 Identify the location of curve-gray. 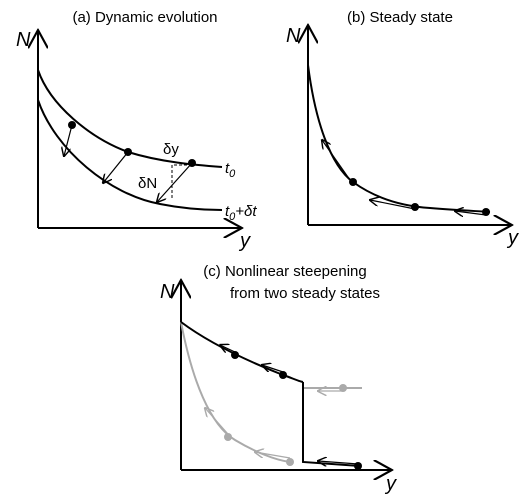
(235, 392).